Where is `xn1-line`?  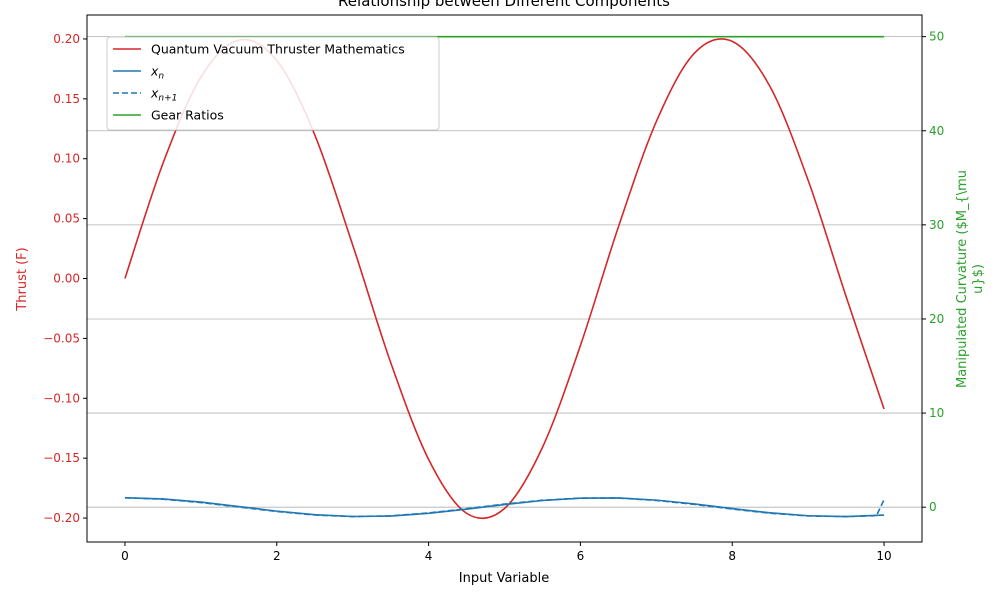 xn1-line is located at coordinates (504, 507).